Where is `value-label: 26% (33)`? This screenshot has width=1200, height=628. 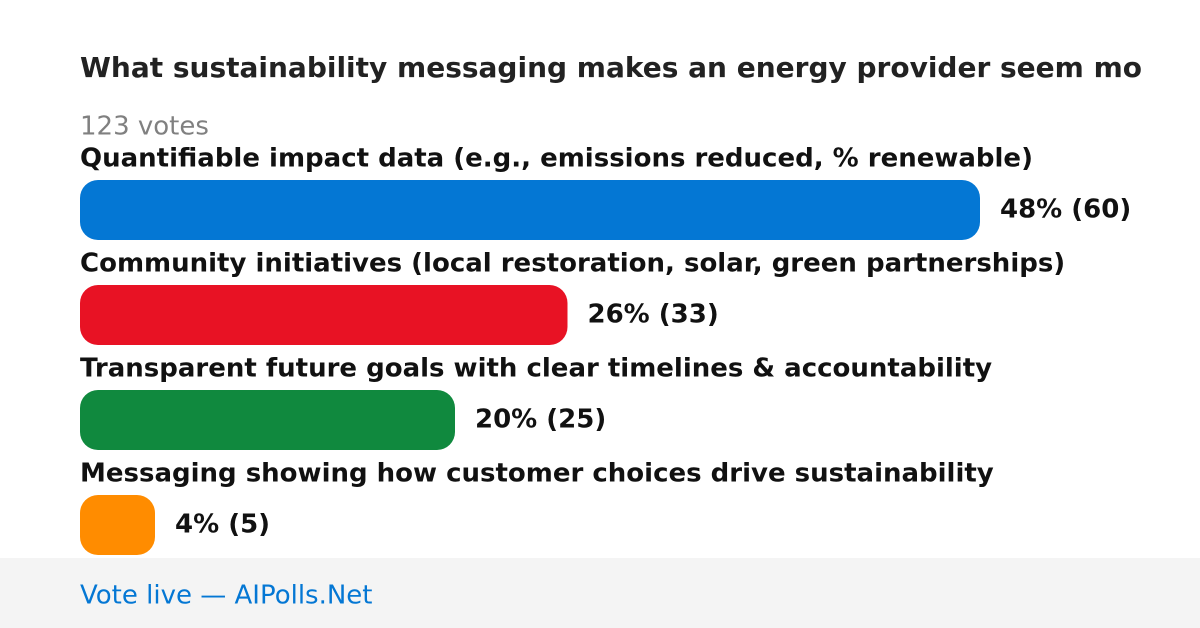
value-label: 26% (33) is located at coordinates (653, 315).